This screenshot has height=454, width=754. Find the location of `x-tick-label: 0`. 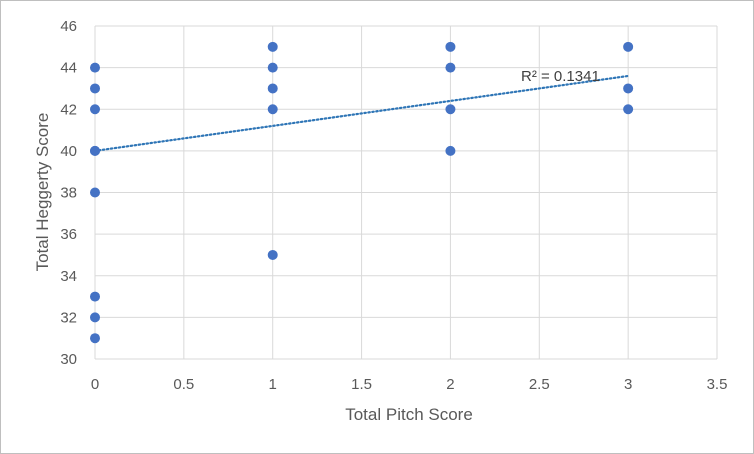

x-tick-label: 0 is located at coordinates (95, 384).